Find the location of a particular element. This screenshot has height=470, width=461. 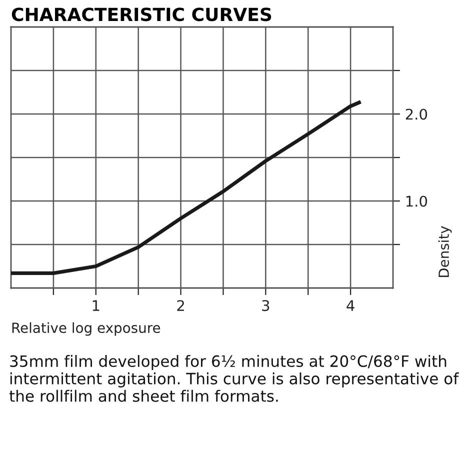

y-axis-title: Density is located at coordinates (445, 252).